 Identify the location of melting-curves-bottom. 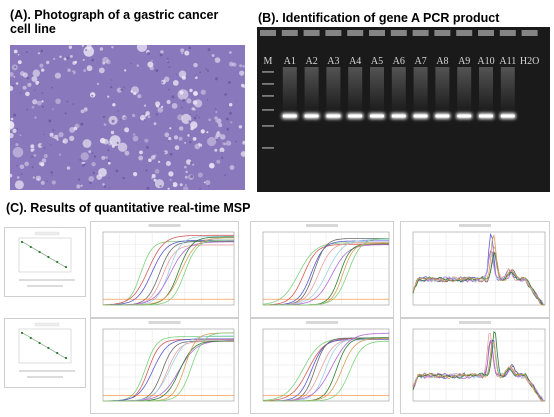
(479, 361).